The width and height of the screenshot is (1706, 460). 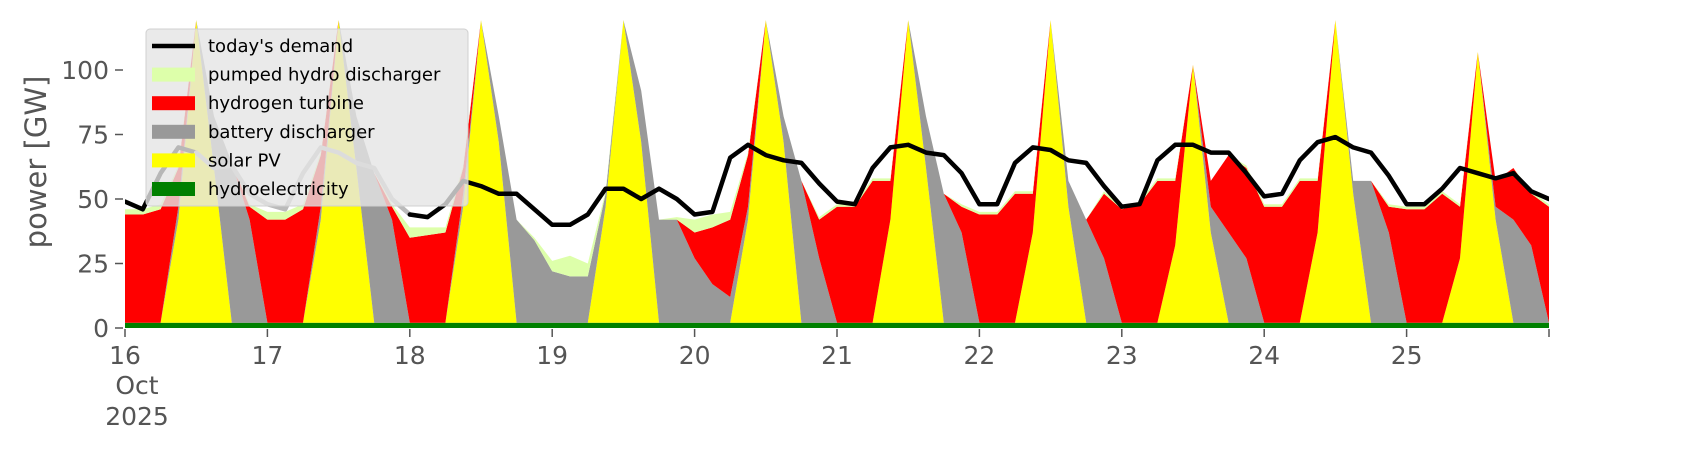 I want to click on x-tick-label: 21, so click(x=837, y=355).